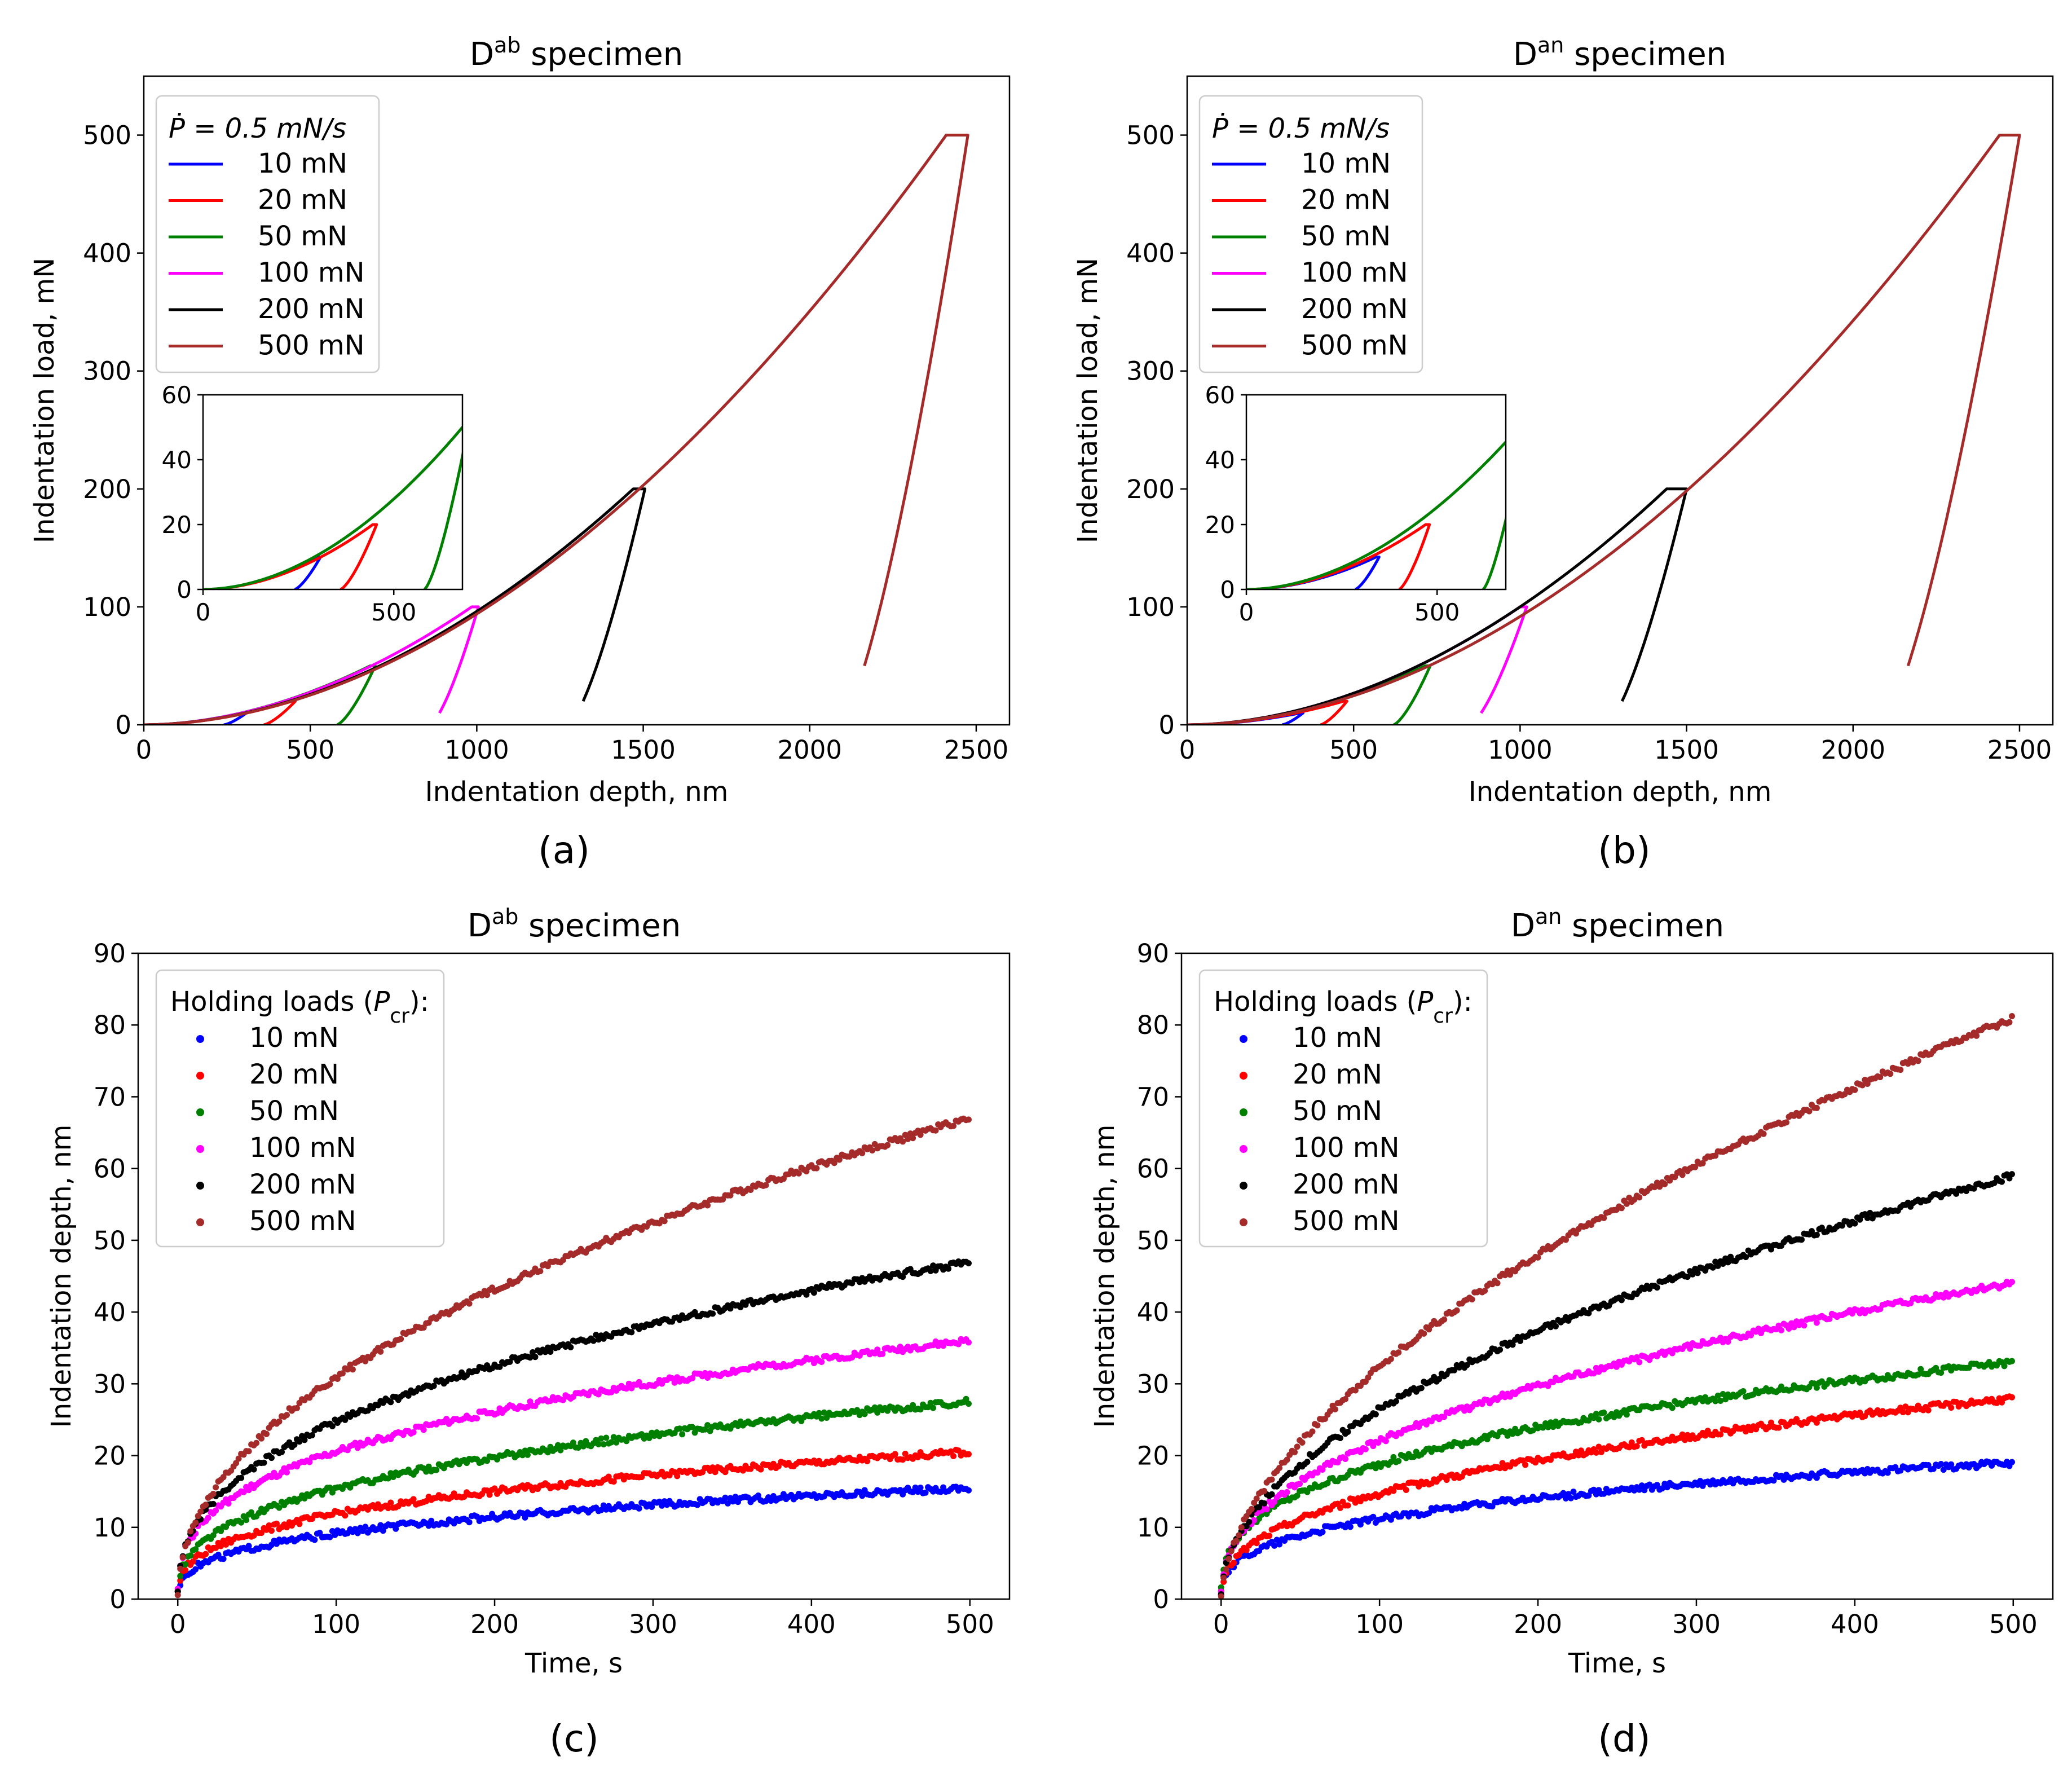 The image size is (2072, 1792). I want to click on chart-title: Dab specimen, so click(574, 924).